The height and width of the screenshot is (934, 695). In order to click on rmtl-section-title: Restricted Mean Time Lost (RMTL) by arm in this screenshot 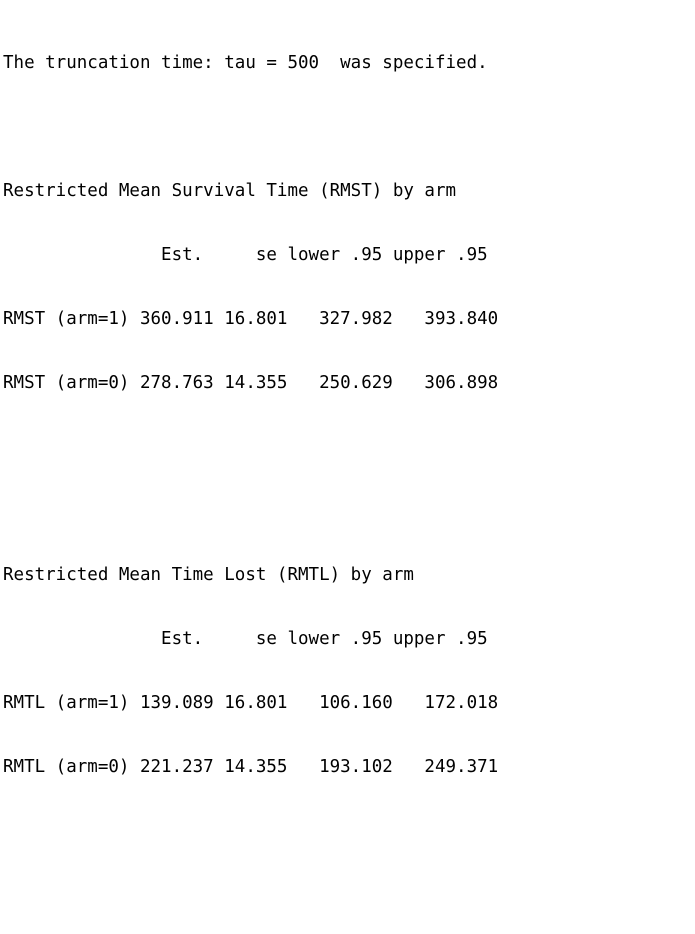, I will do `click(208, 575)`.